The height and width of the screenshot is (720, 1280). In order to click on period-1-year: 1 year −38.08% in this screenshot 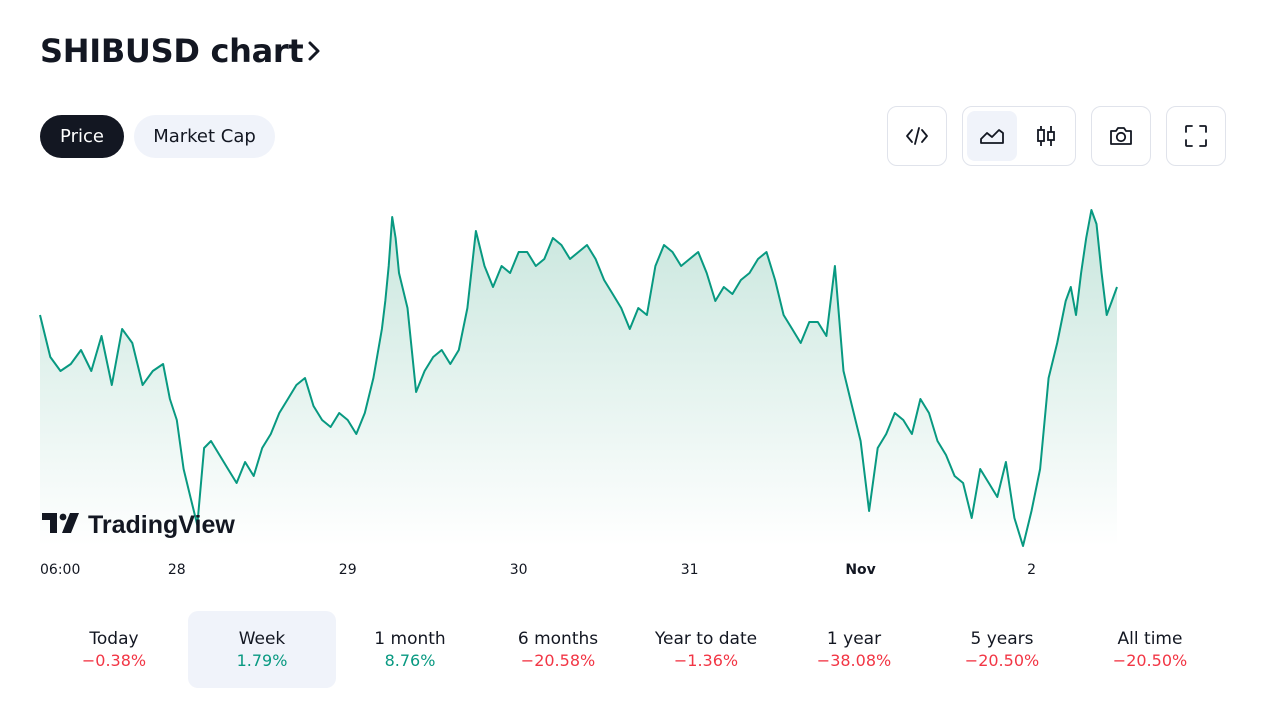, I will do `click(854, 649)`.